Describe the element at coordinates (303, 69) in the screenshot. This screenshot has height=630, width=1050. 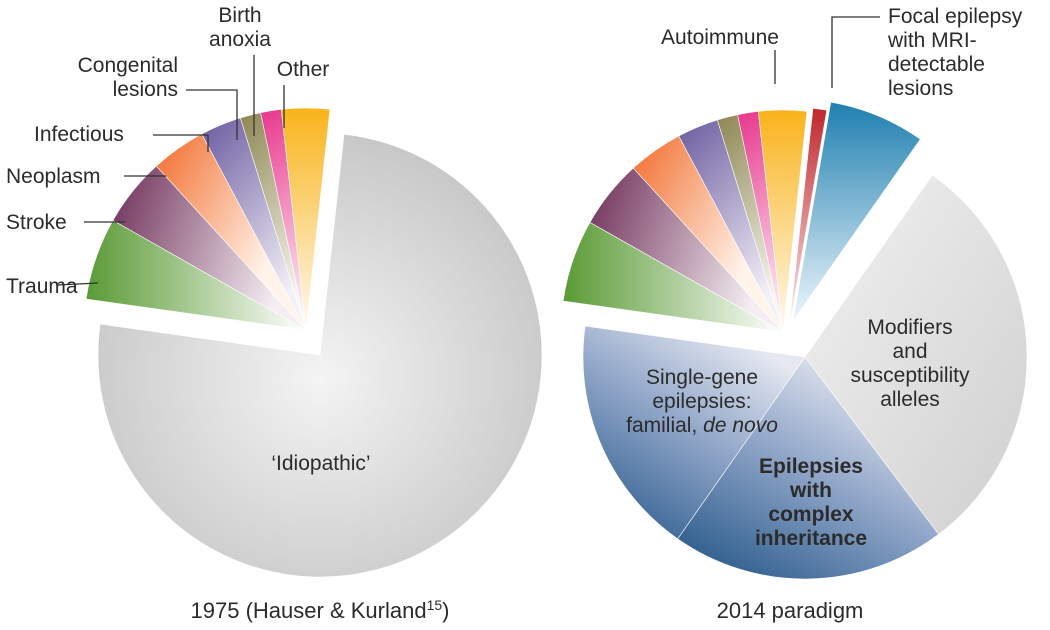
I see `label-other: Other` at that location.